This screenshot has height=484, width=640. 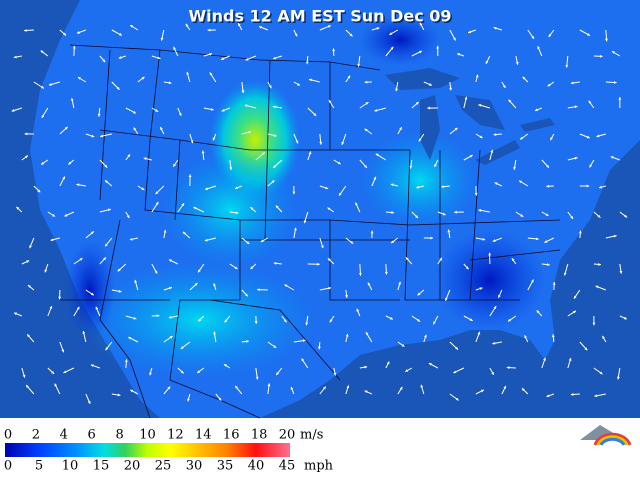 I want to click on legend-tick: 14, so click(x=203, y=435).